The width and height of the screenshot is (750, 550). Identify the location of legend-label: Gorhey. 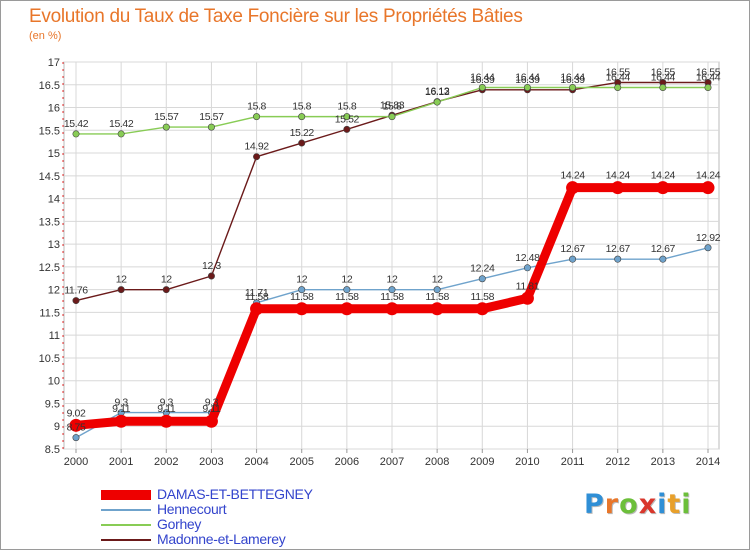
(179, 524).